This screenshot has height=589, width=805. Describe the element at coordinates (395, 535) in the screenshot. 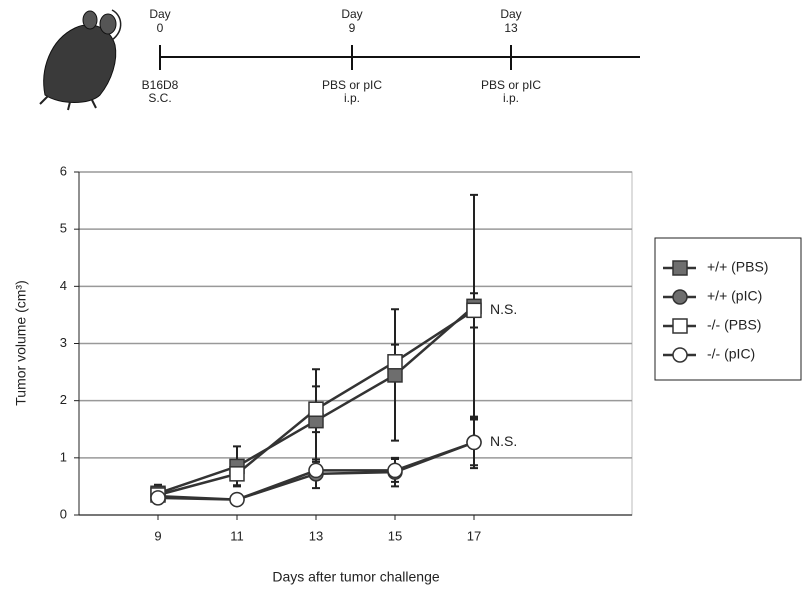

I see `x-tick-label: 15` at that location.